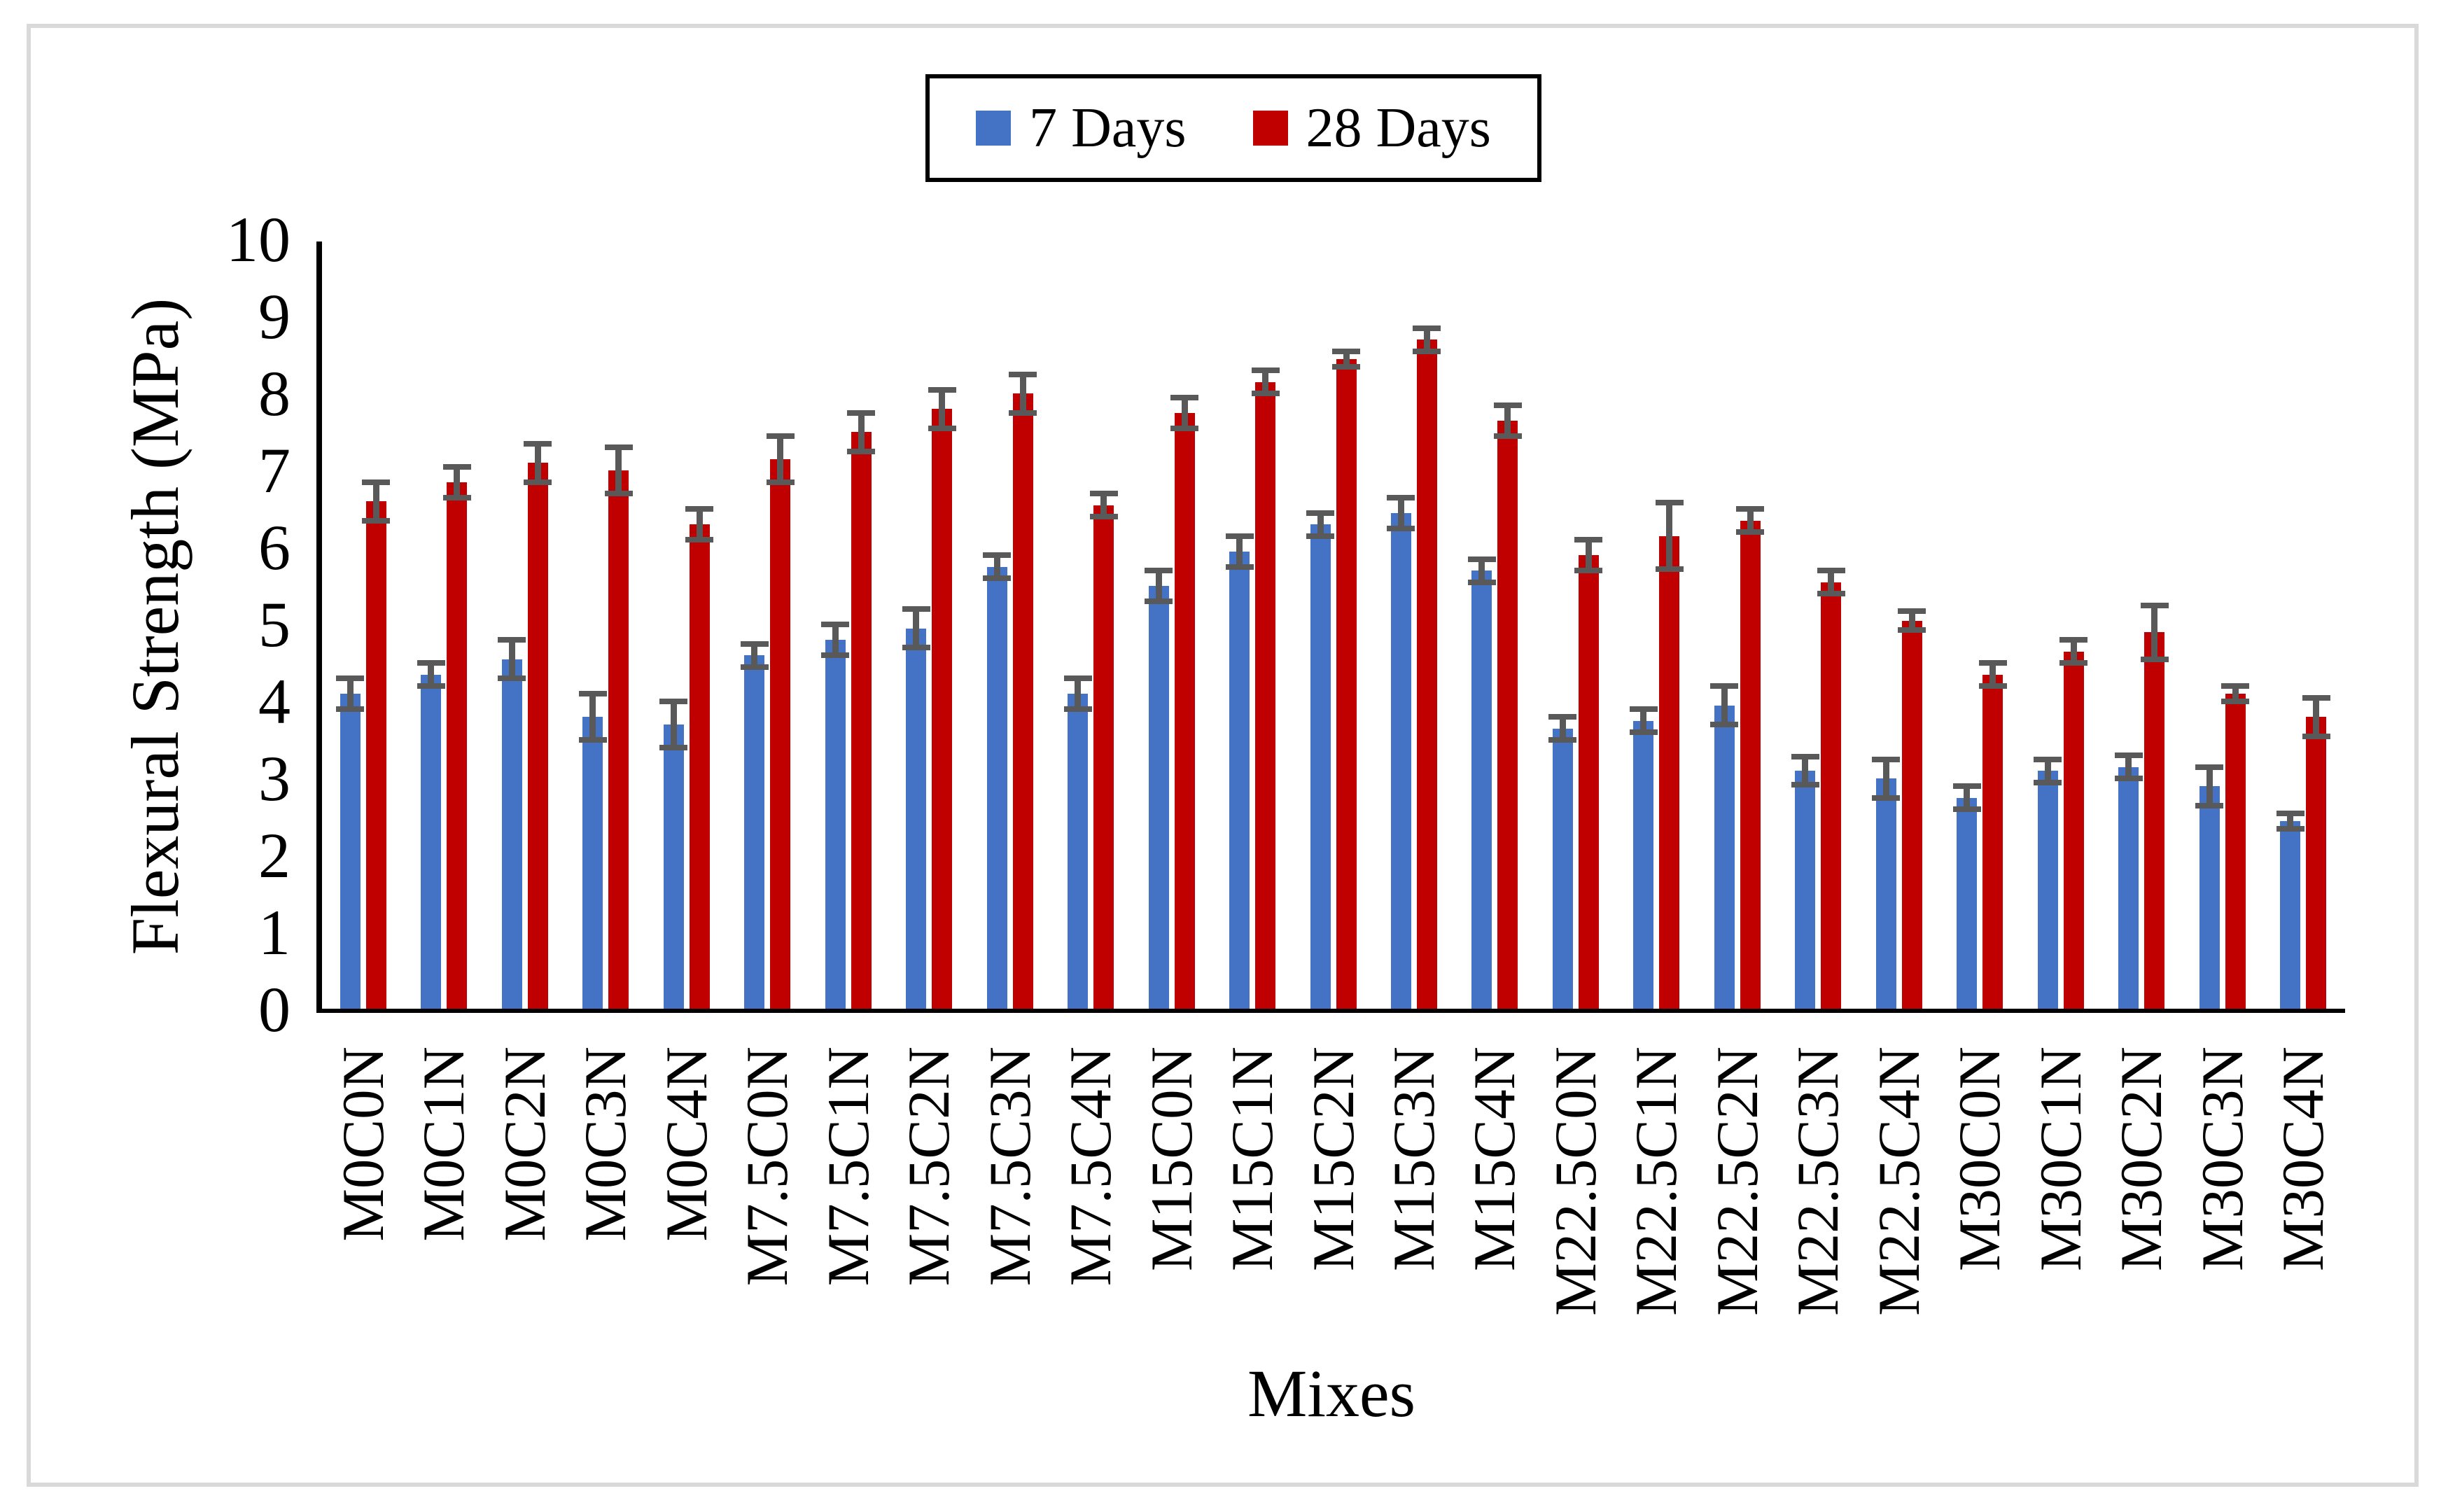 This screenshot has height=1512, width=2441. What do you see at coordinates (1818, 1181) in the screenshot?
I see `x-tick-label-M22.5C3N: M22.5C3N` at bounding box center [1818, 1181].